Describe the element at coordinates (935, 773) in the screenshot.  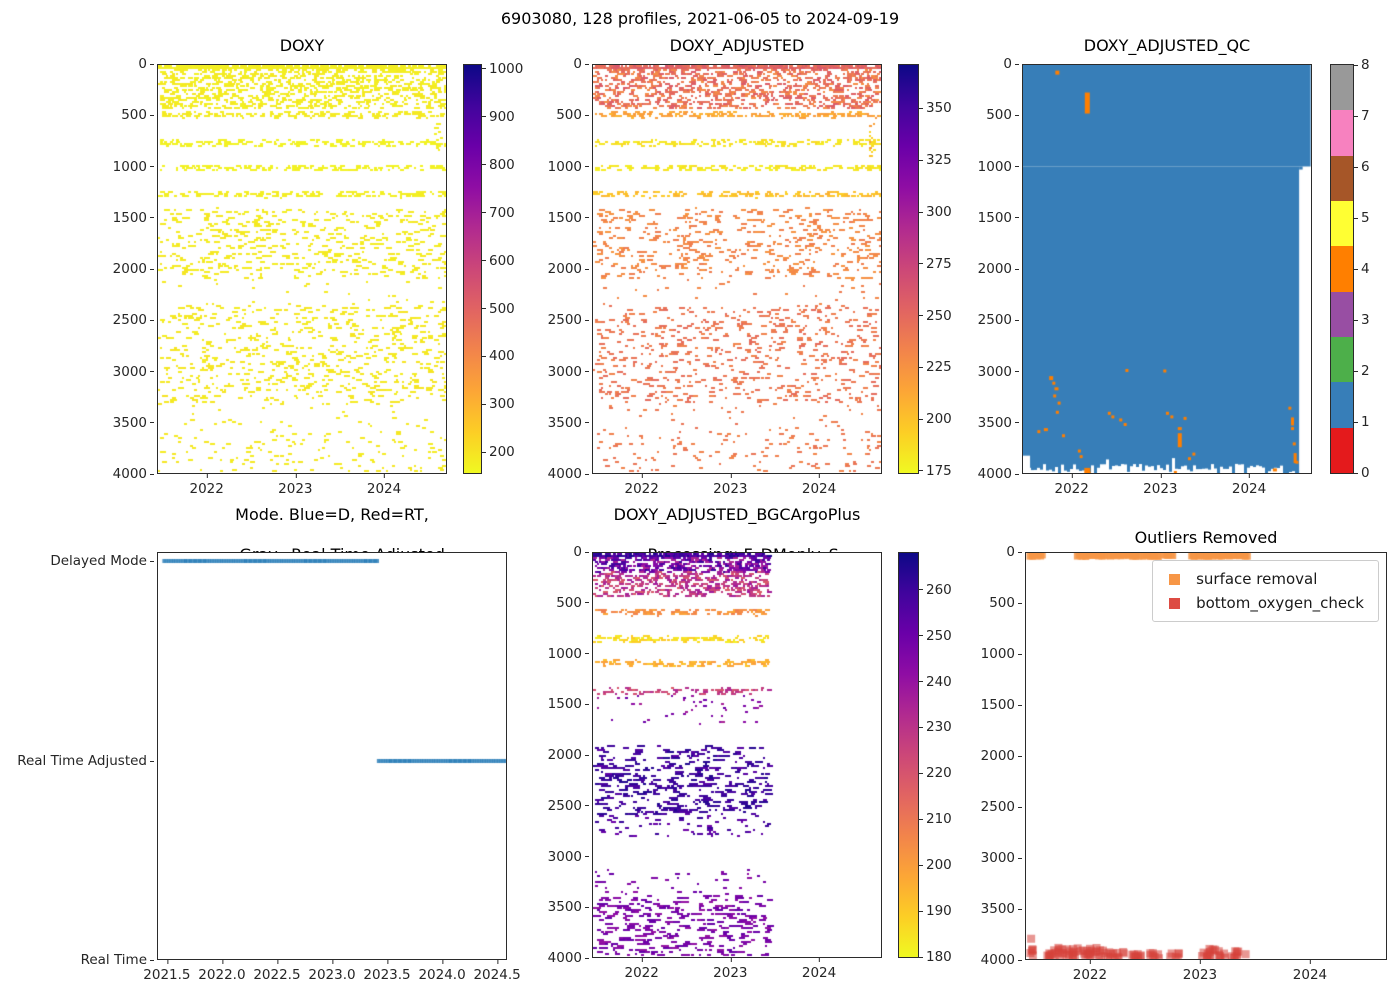
I see `colorbar-tick-label: 220` at that location.